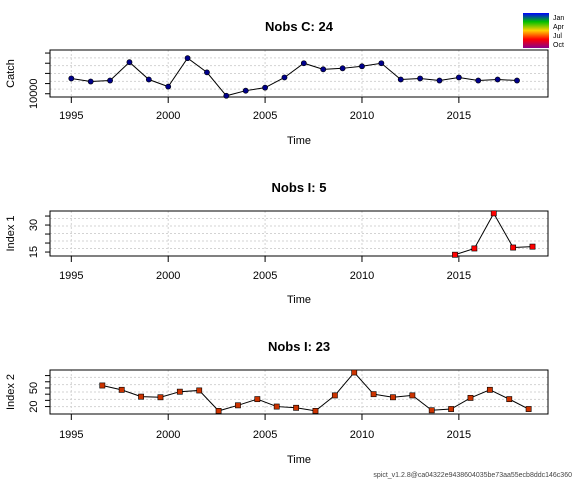 This screenshot has width=576, height=480. What do you see at coordinates (34, 252) in the screenshot?
I see `ytick-label-index1-0: 15` at bounding box center [34, 252].